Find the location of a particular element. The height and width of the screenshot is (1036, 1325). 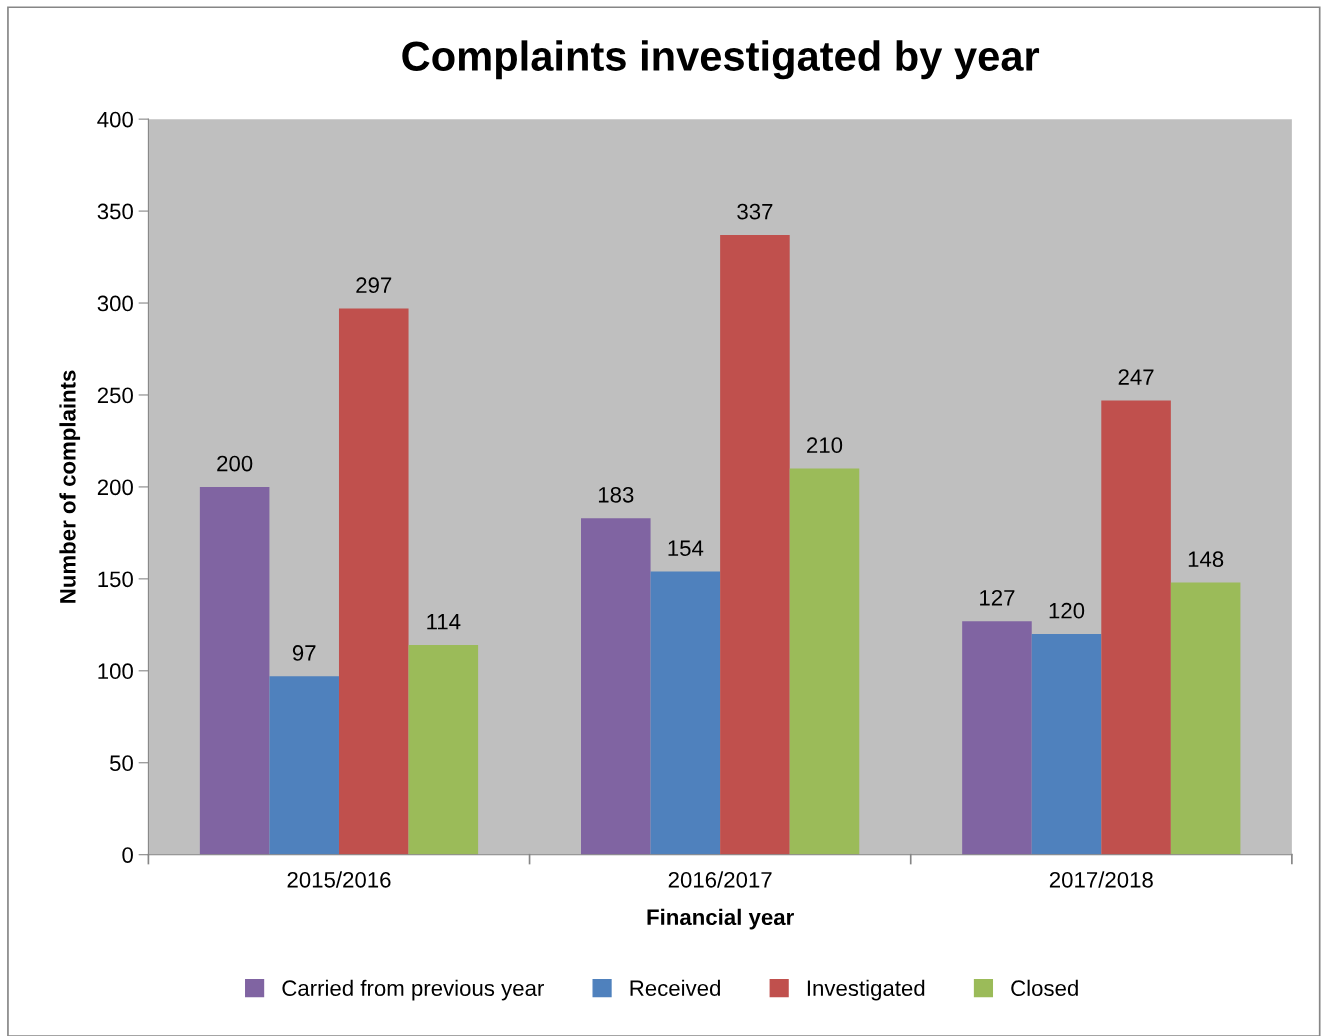

data-label: 337 is located at coordinates (755, 211).